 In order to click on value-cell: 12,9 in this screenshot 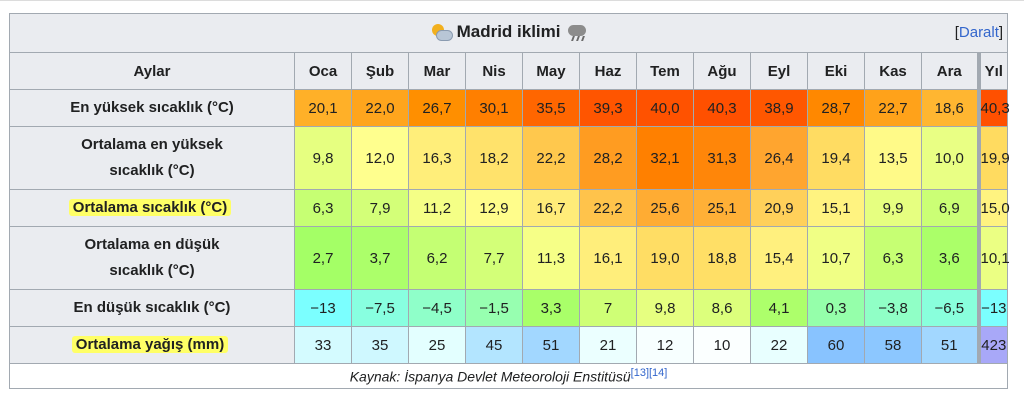, I will do `click(494, 208)`.